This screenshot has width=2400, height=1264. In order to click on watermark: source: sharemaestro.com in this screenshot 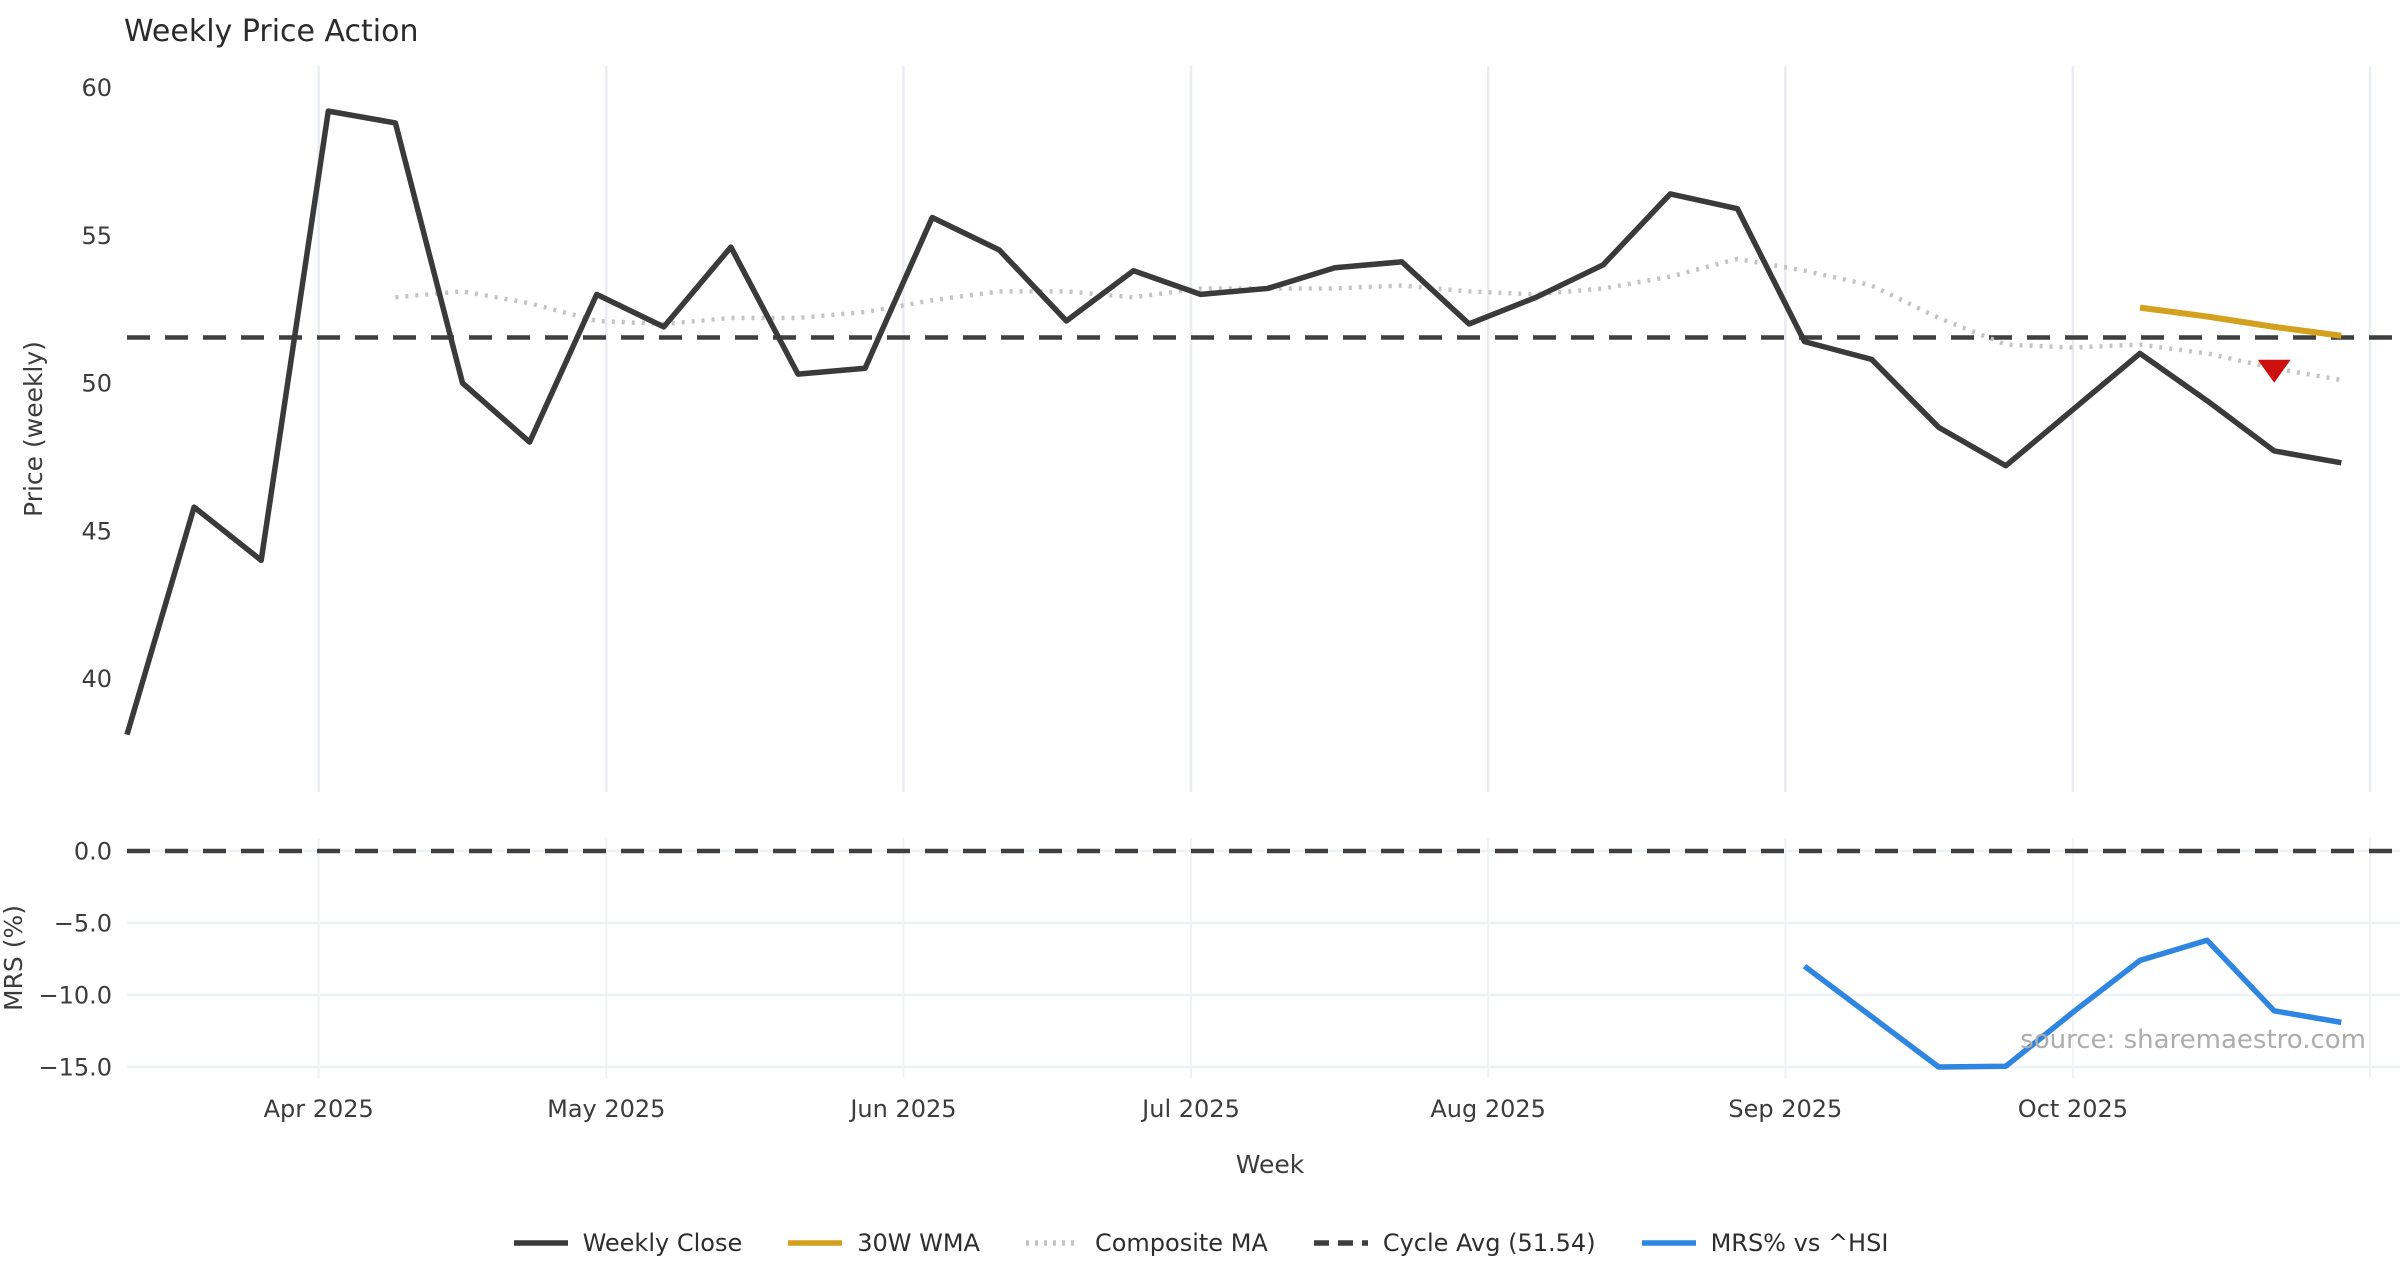, I will do `click(2193, 1040)`.